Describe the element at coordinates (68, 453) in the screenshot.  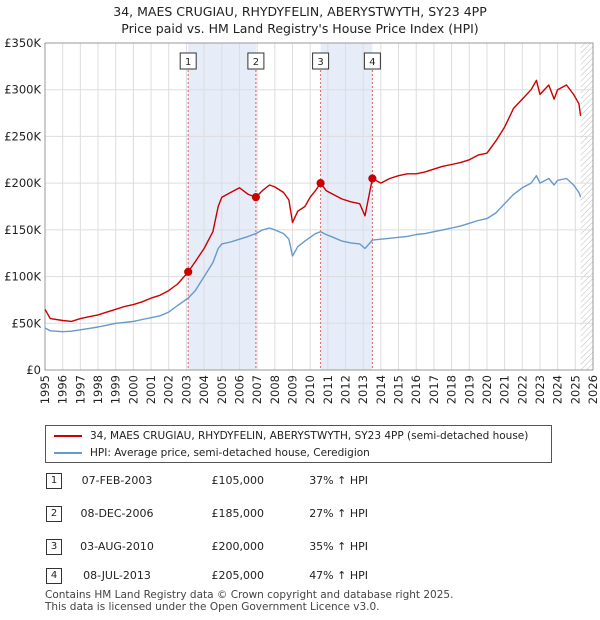
I see `legend-swatch-hpi` at that location.